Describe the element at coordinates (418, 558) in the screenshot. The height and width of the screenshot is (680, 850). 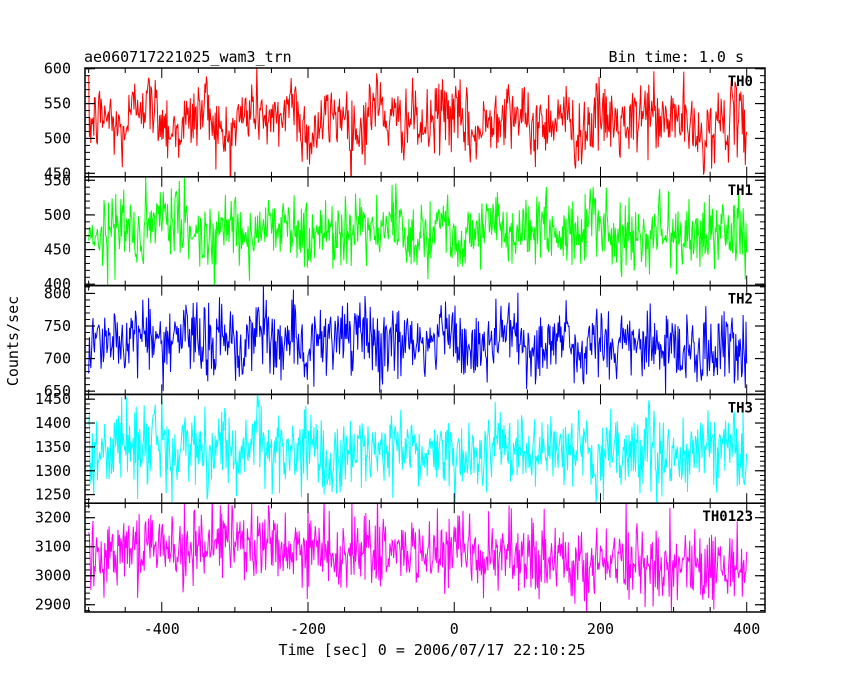
I see `series-line-th0123` at that location.